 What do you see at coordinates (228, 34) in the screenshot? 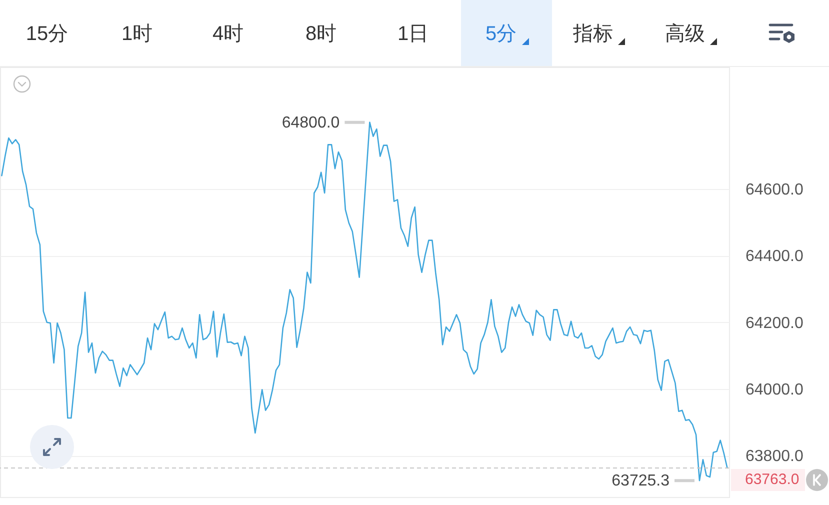
I see `text: 4时` at bounding box center [228, 34].